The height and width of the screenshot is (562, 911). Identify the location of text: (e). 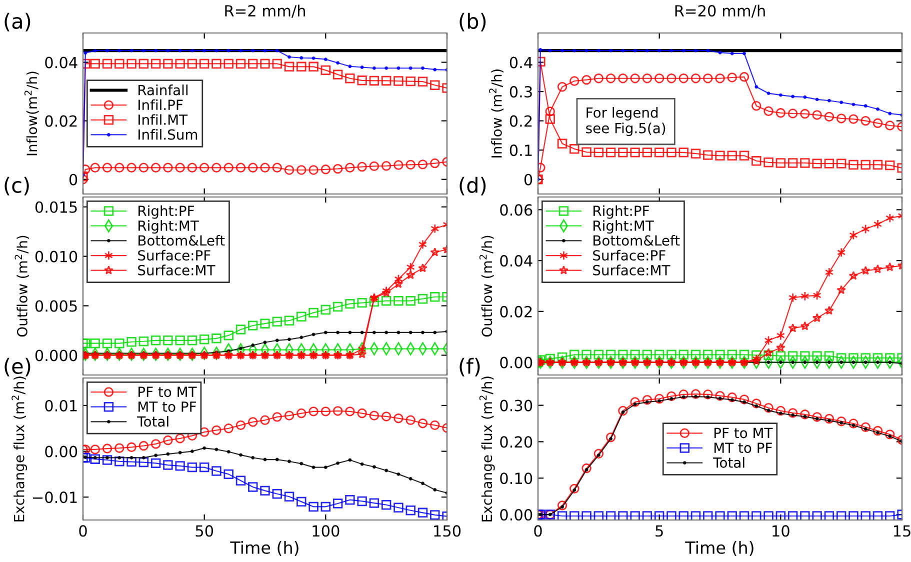
(17, 367).